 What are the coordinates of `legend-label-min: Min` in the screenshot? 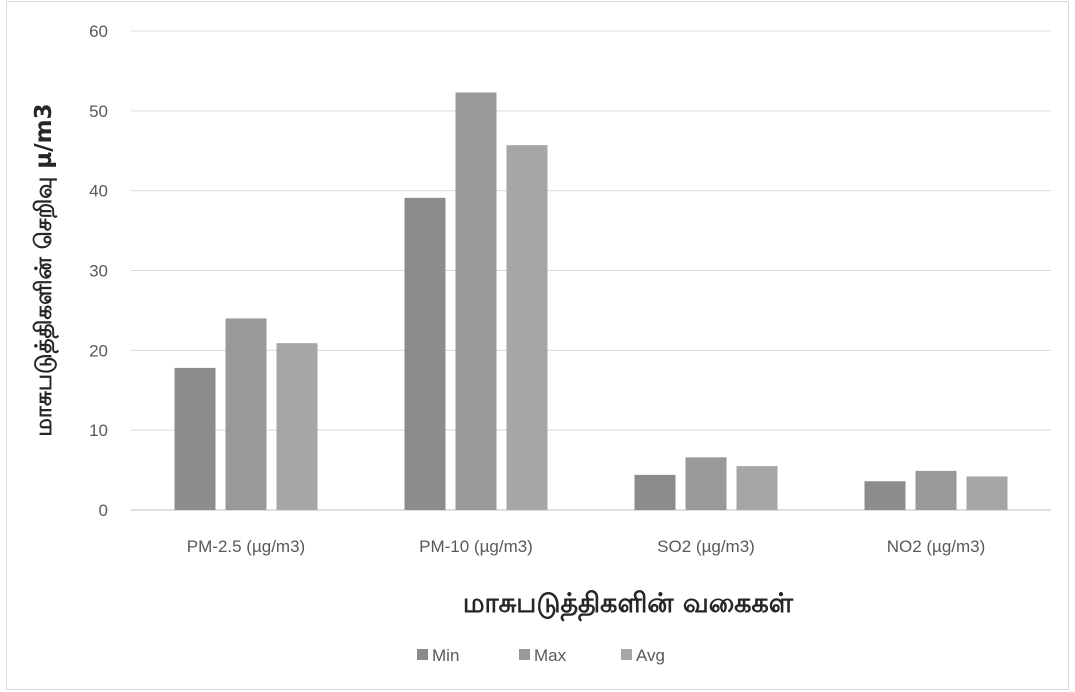 It's located at (445, 655).